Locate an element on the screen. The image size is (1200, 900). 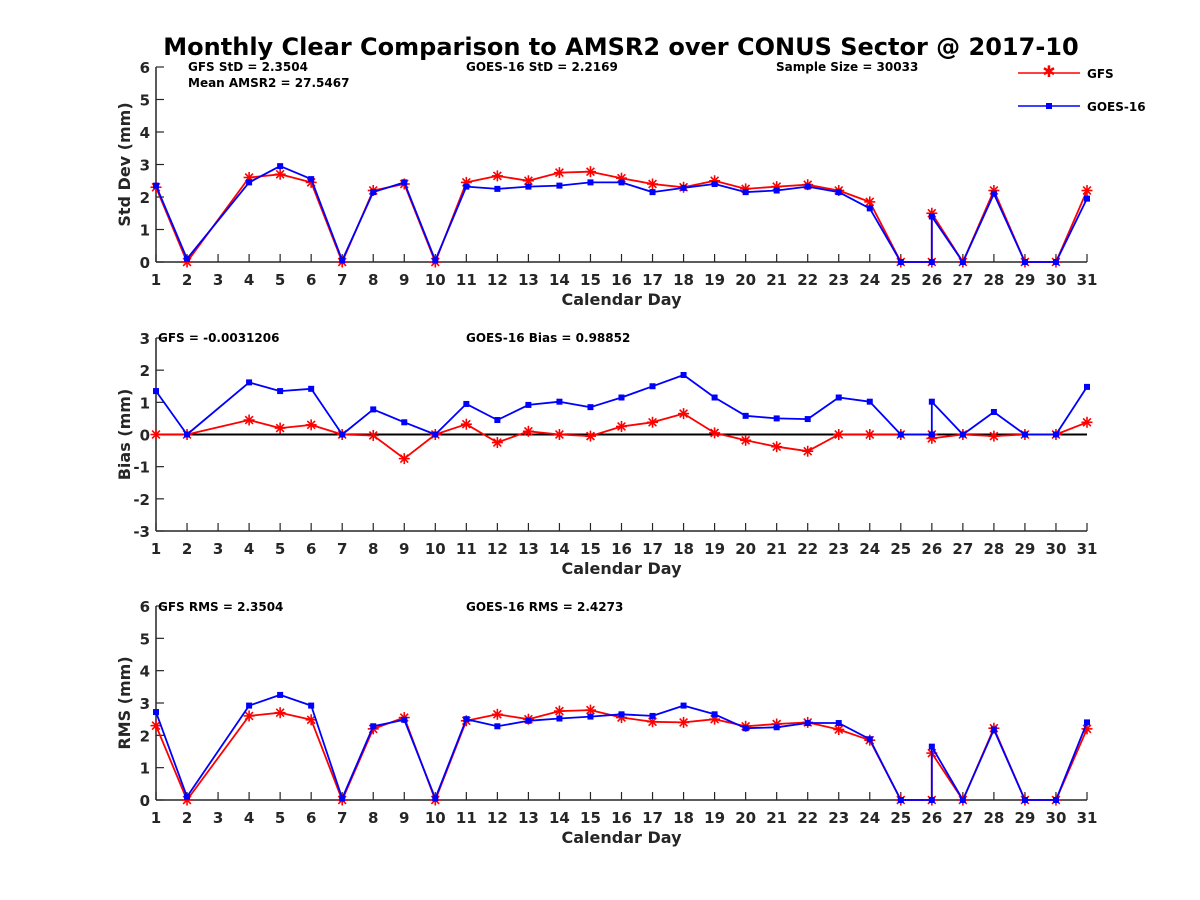
bias-x-tick-label: 10 is located at coordinates (435, 549).